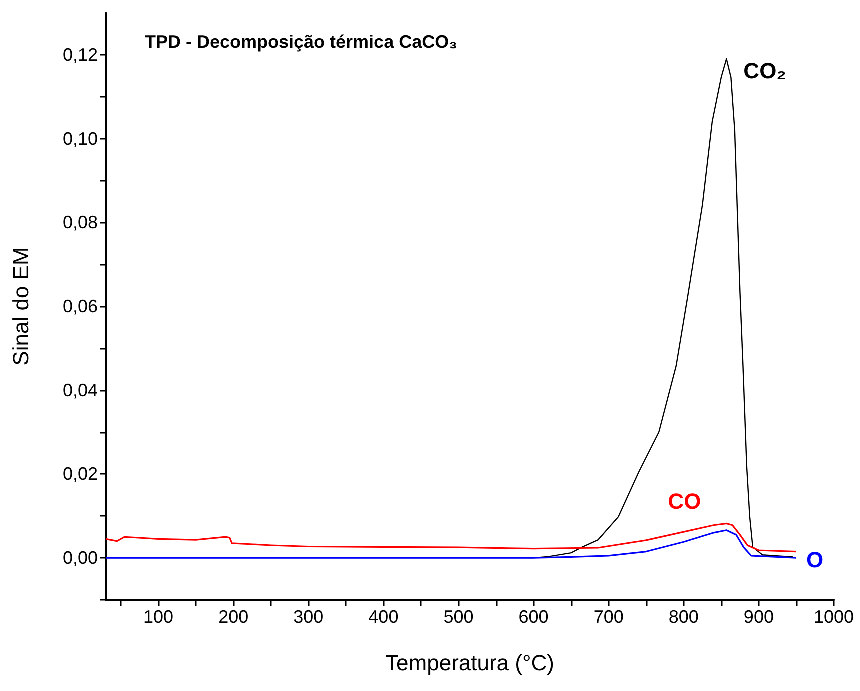 The height and width of the screenshot is (691, 860). What do you see at coordinates (470, 663) in the screenshot?
I see `x-axis-title: Temperatura (°C)` at bounding box center [470, 663].